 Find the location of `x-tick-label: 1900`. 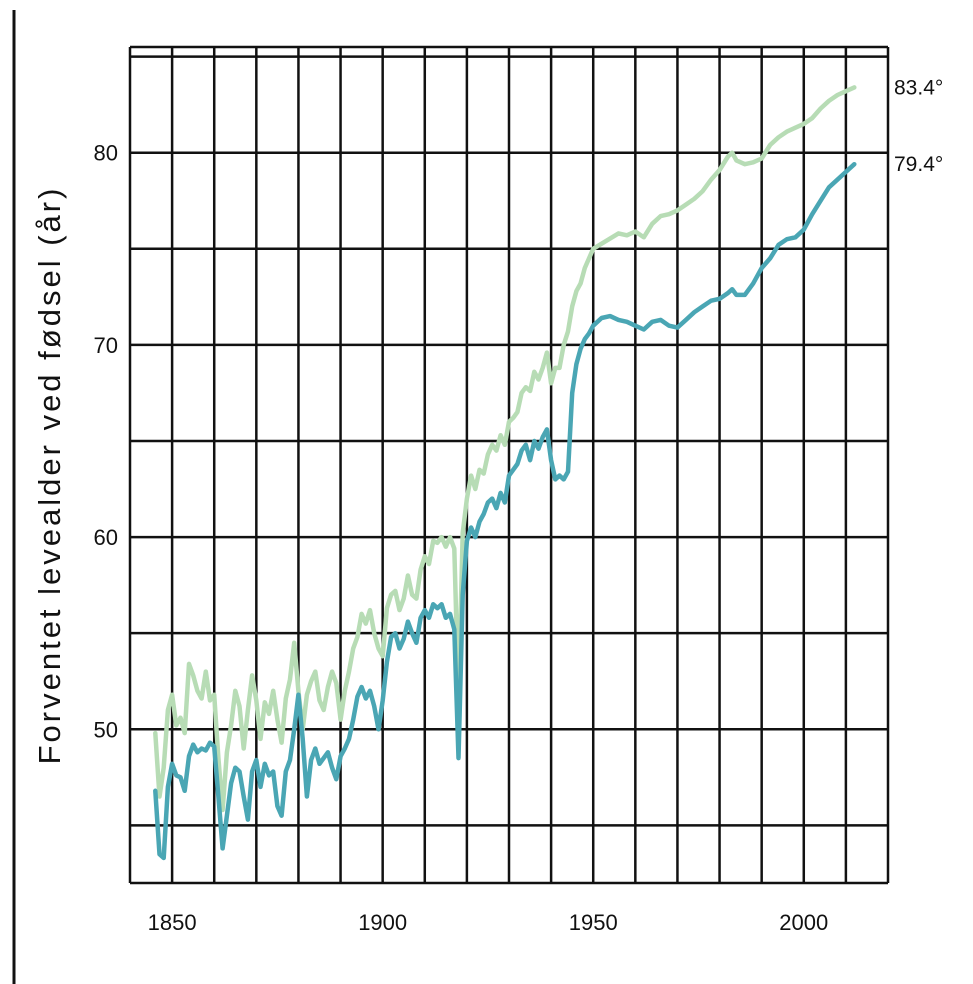

x-tick-label: 1900 is located at coordinates (382, 922).